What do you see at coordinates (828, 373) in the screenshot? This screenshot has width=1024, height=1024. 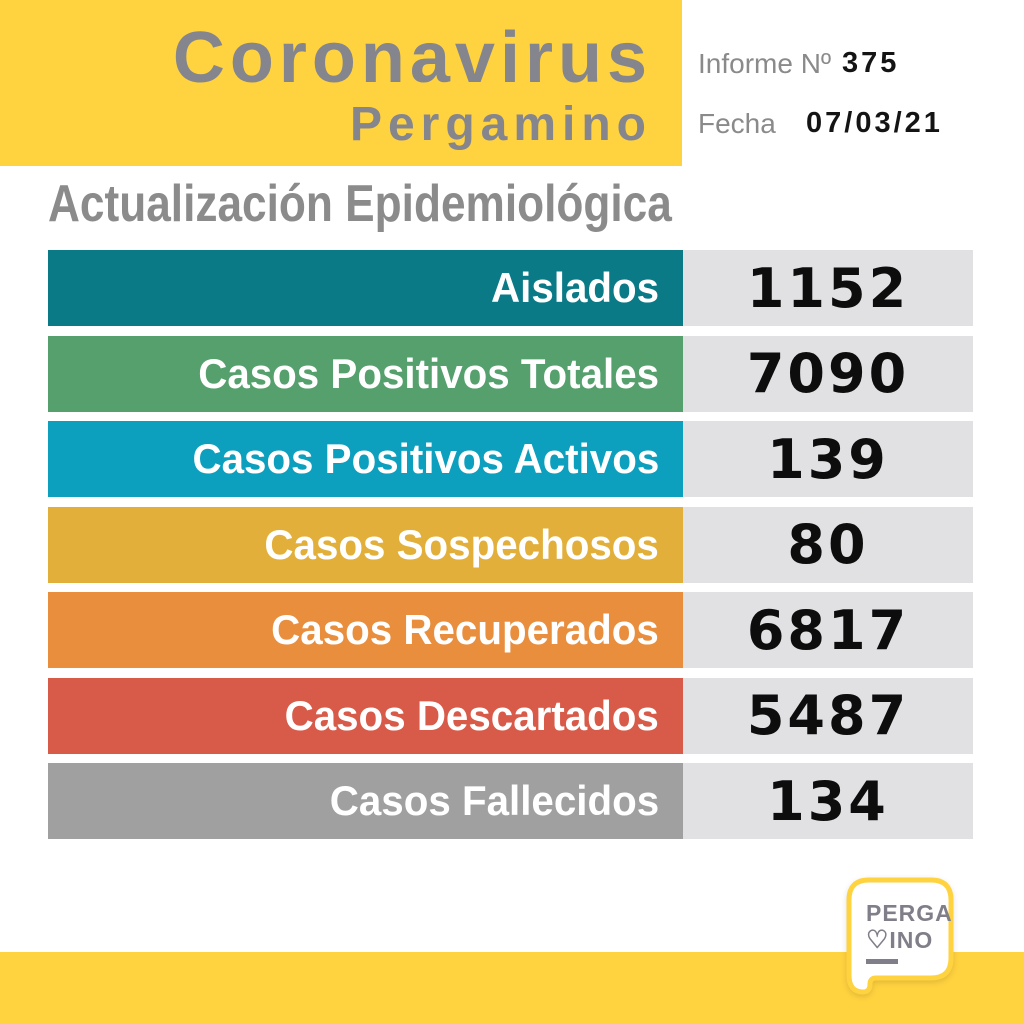 I see `stat-value: 7090` at bounding box center [828, 373].